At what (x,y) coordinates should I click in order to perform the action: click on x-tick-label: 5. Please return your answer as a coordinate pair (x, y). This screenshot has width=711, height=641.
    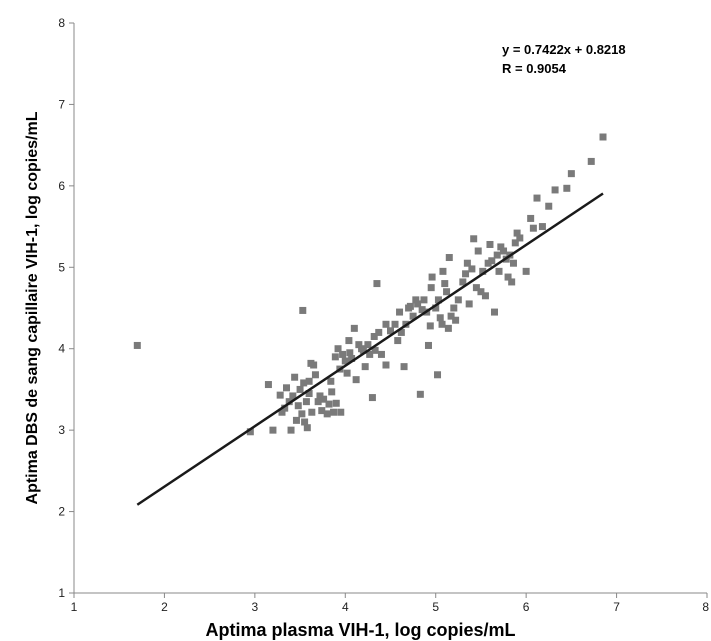
    Looking at the image, I should click on (435, 607).